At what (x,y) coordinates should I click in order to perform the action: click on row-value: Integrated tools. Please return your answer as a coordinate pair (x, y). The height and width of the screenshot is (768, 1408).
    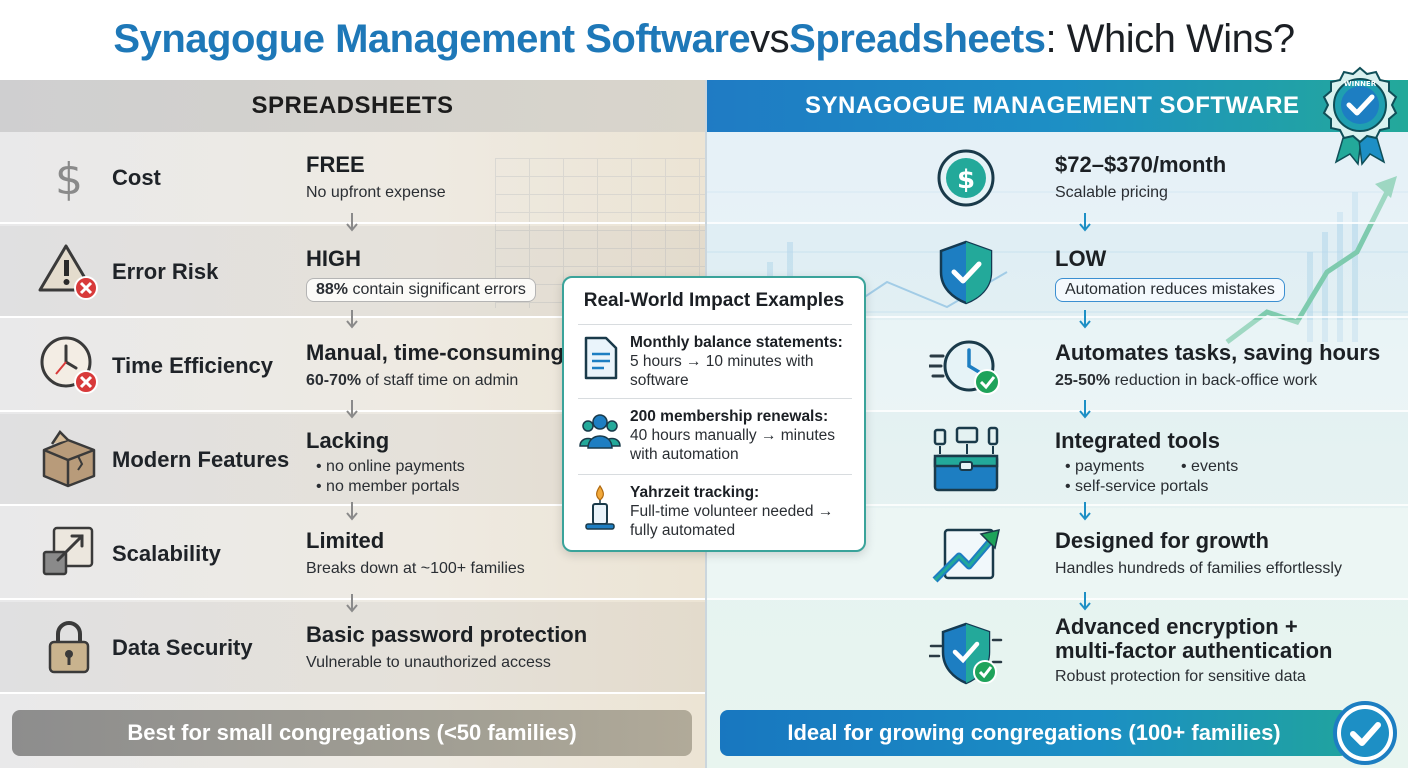
    Looking at the image, I should click on (1138, 440).